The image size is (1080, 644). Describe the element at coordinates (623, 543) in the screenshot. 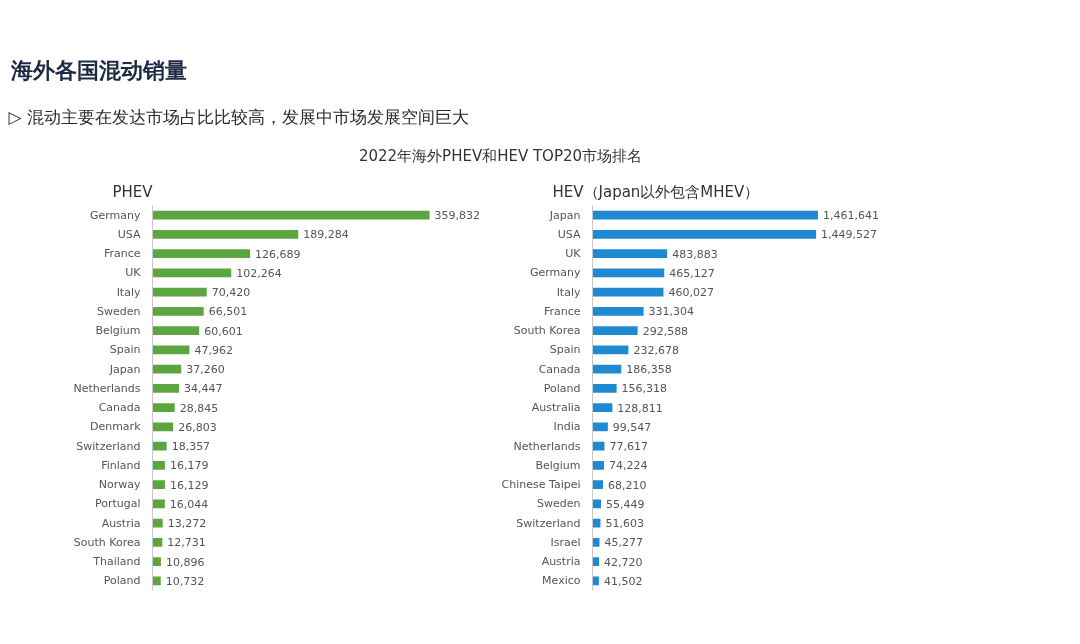

I see `data-label: 45,277` at that location.